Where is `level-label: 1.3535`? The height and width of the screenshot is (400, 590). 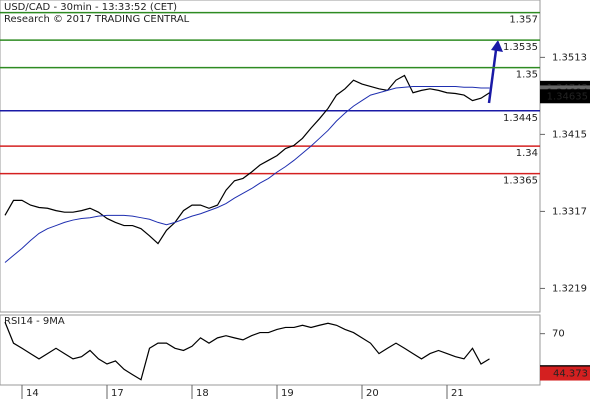 level-label: 1.3535 is located at coordinates (520, 47).